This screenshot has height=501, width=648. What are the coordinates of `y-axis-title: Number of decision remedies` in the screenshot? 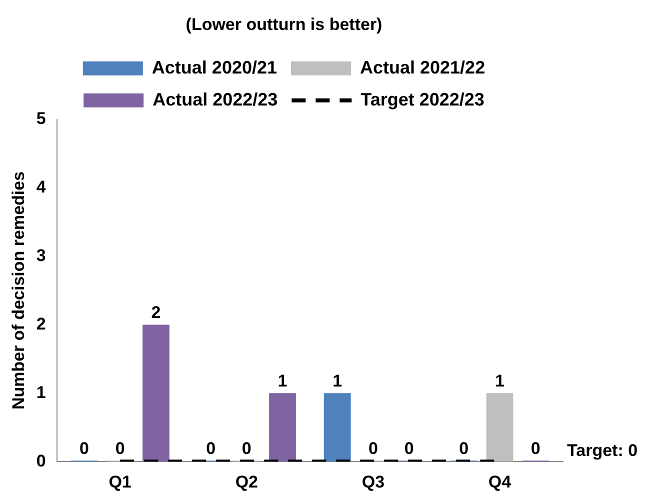 It's located at (18, 290).